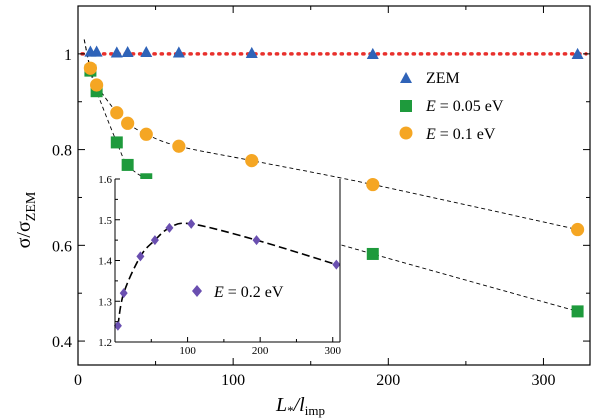 Image resolution: width=592 pixels, height=418 pixels. What do you see at coordinates (62, 246) in the screenshot?
I see `y-tick-label: 0.6` at bounding box center [62, 246].